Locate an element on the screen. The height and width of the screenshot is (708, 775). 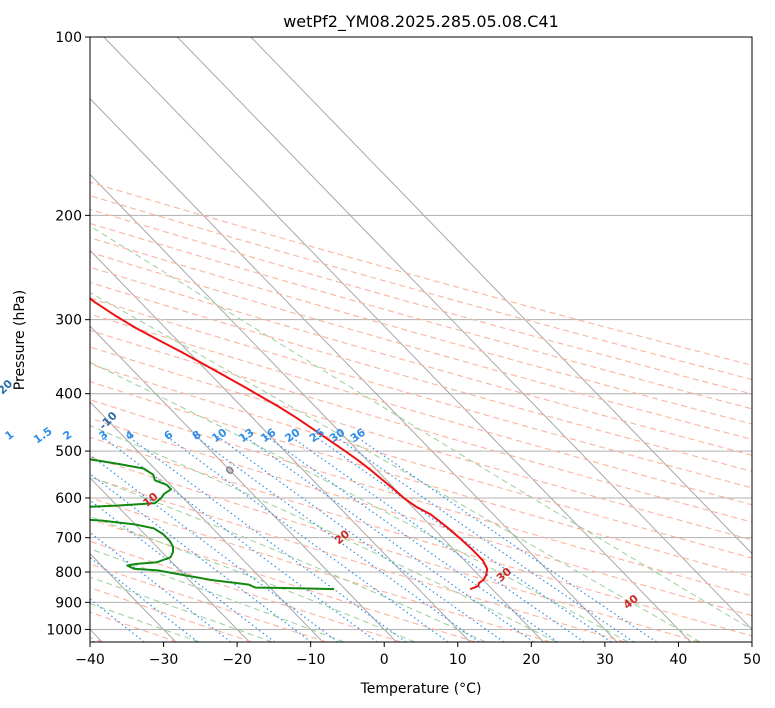
y-tick-label: 1000 is located at coordinates (64, 630).